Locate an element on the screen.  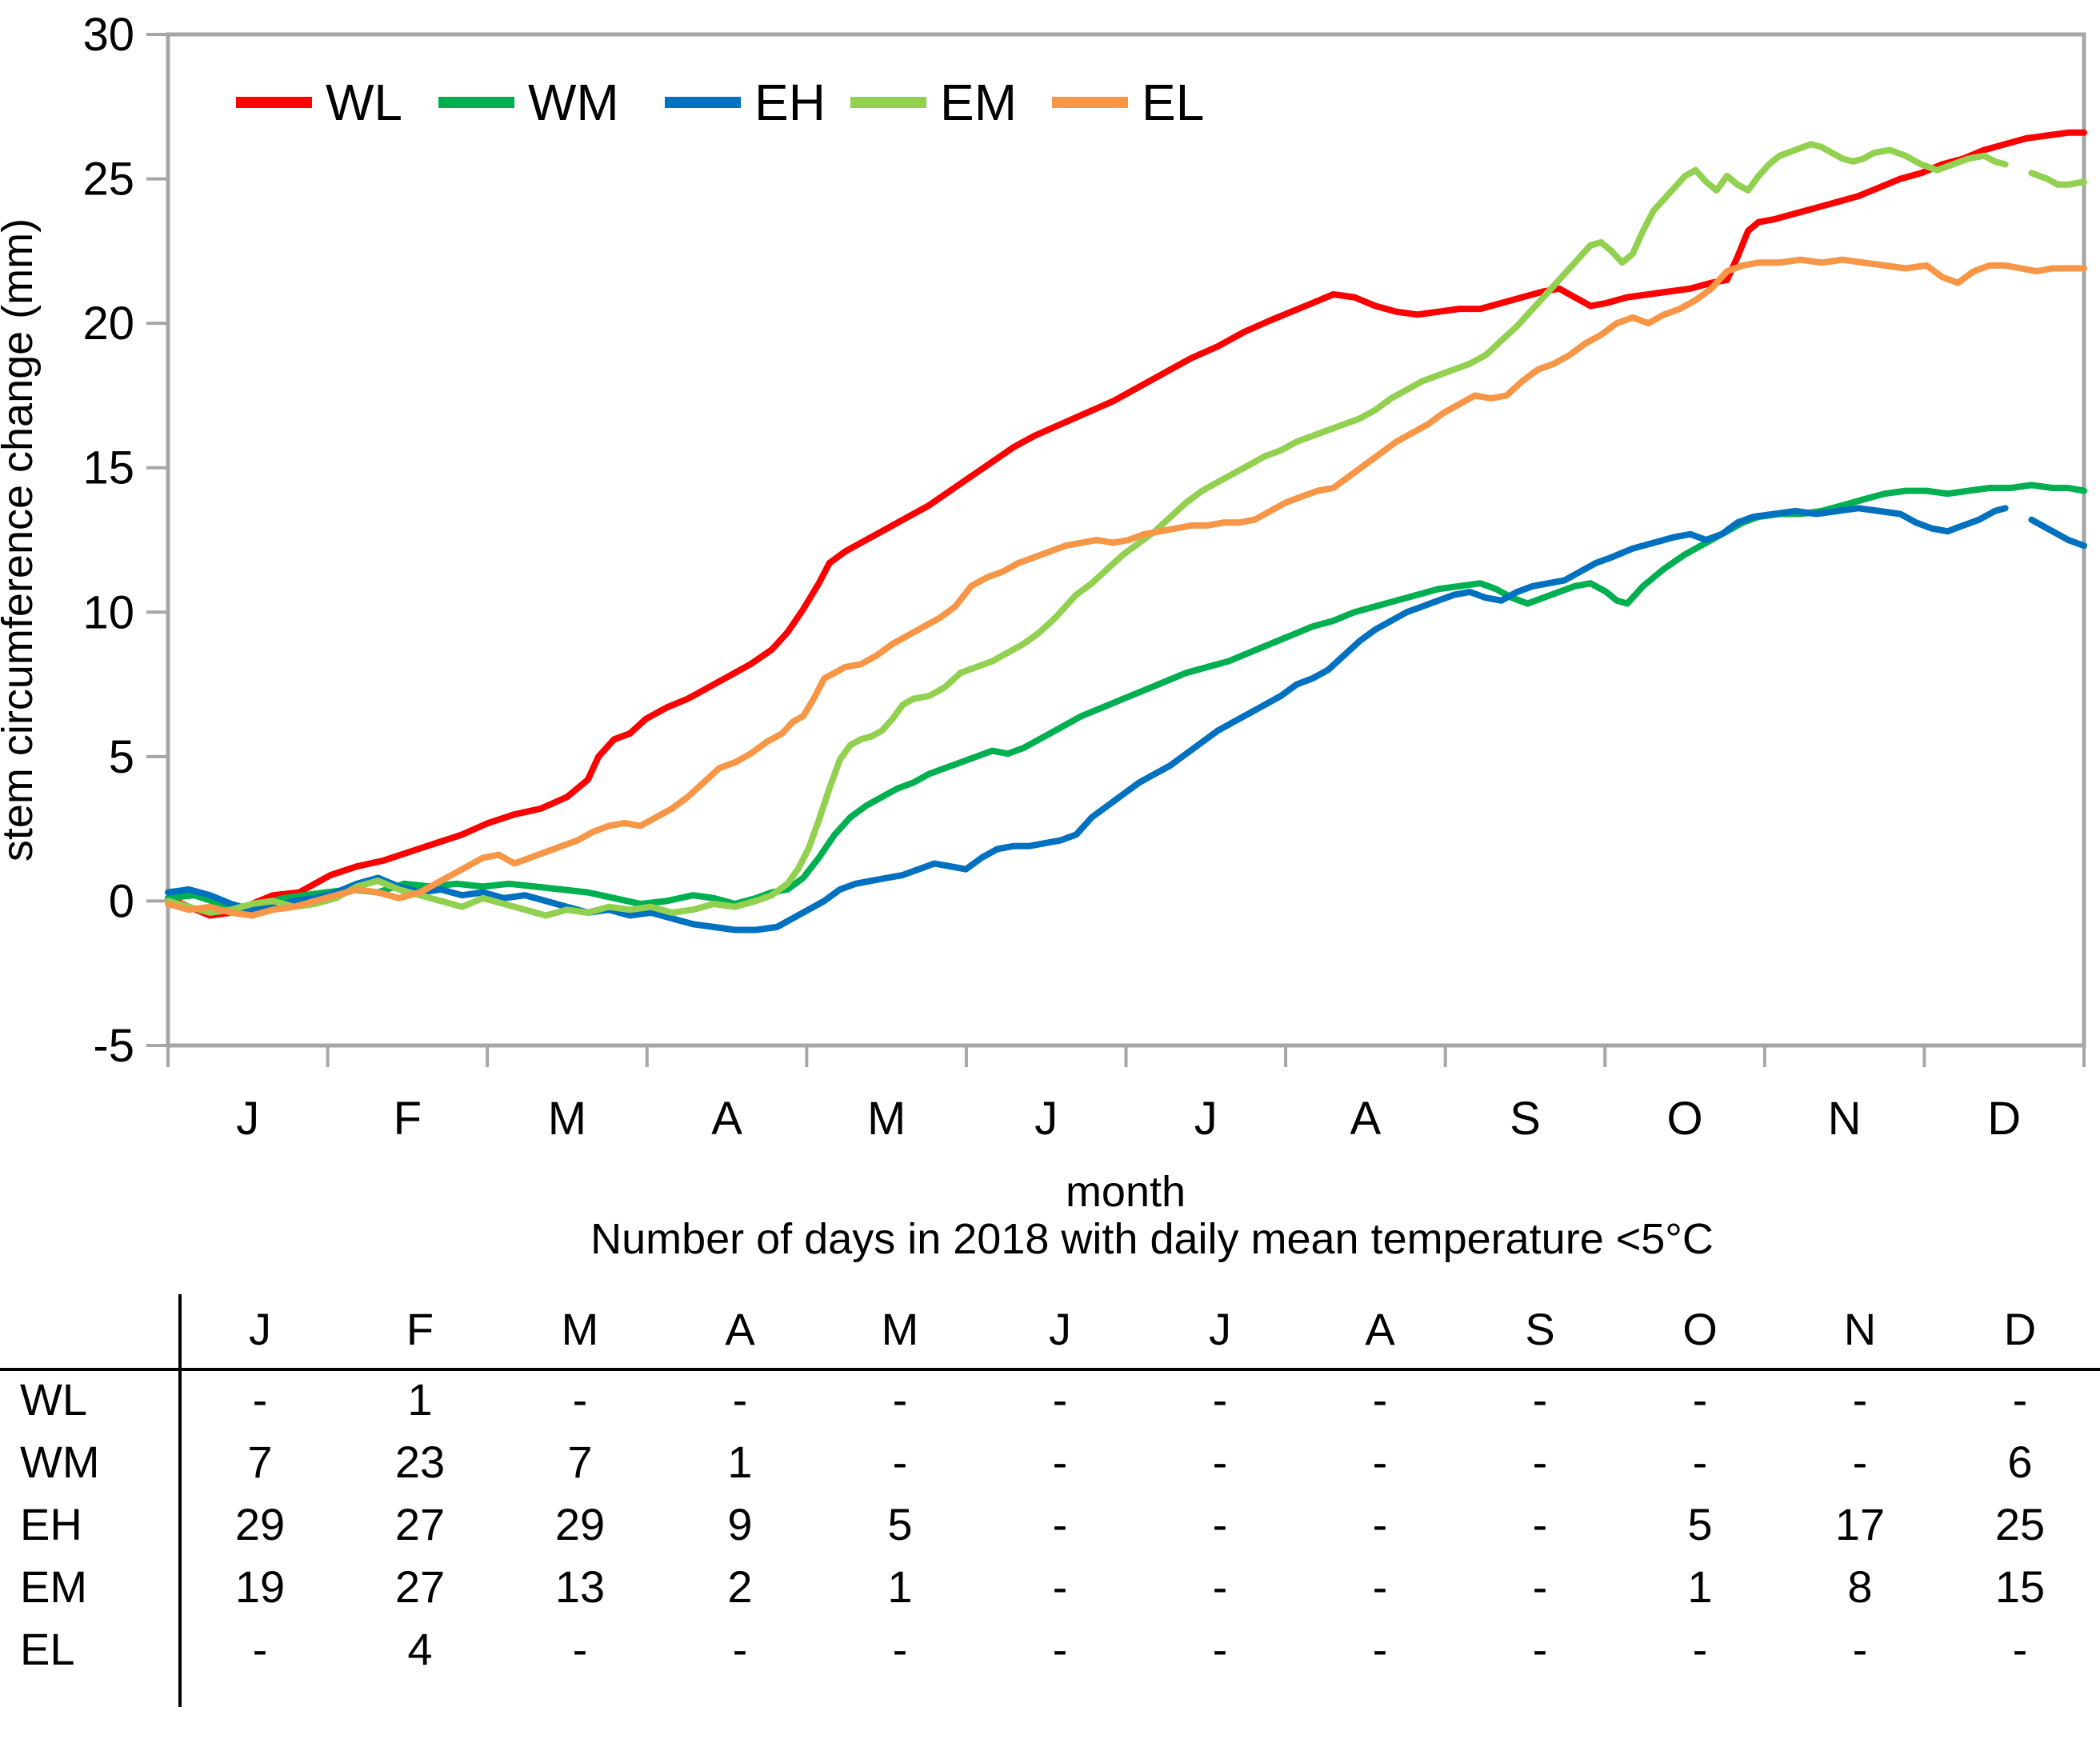
legend-item-el: EL is located at coordinates (1128, 102).